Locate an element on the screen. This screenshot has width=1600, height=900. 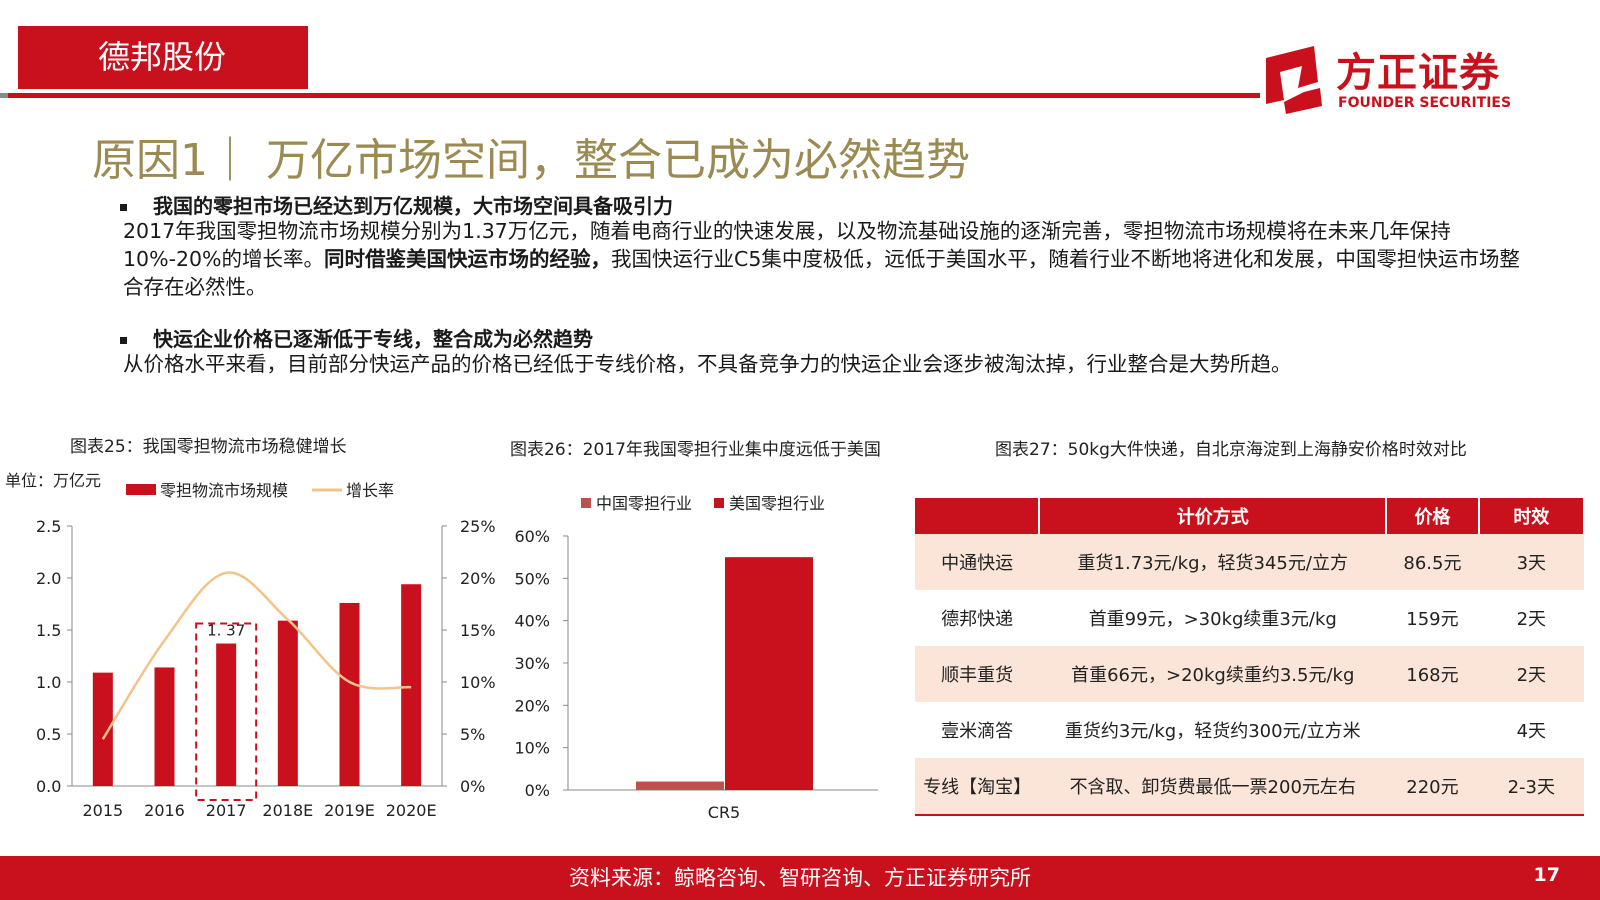
table-header-row: 计价方式 价格 时效 is located at coordinates (1250, 516).